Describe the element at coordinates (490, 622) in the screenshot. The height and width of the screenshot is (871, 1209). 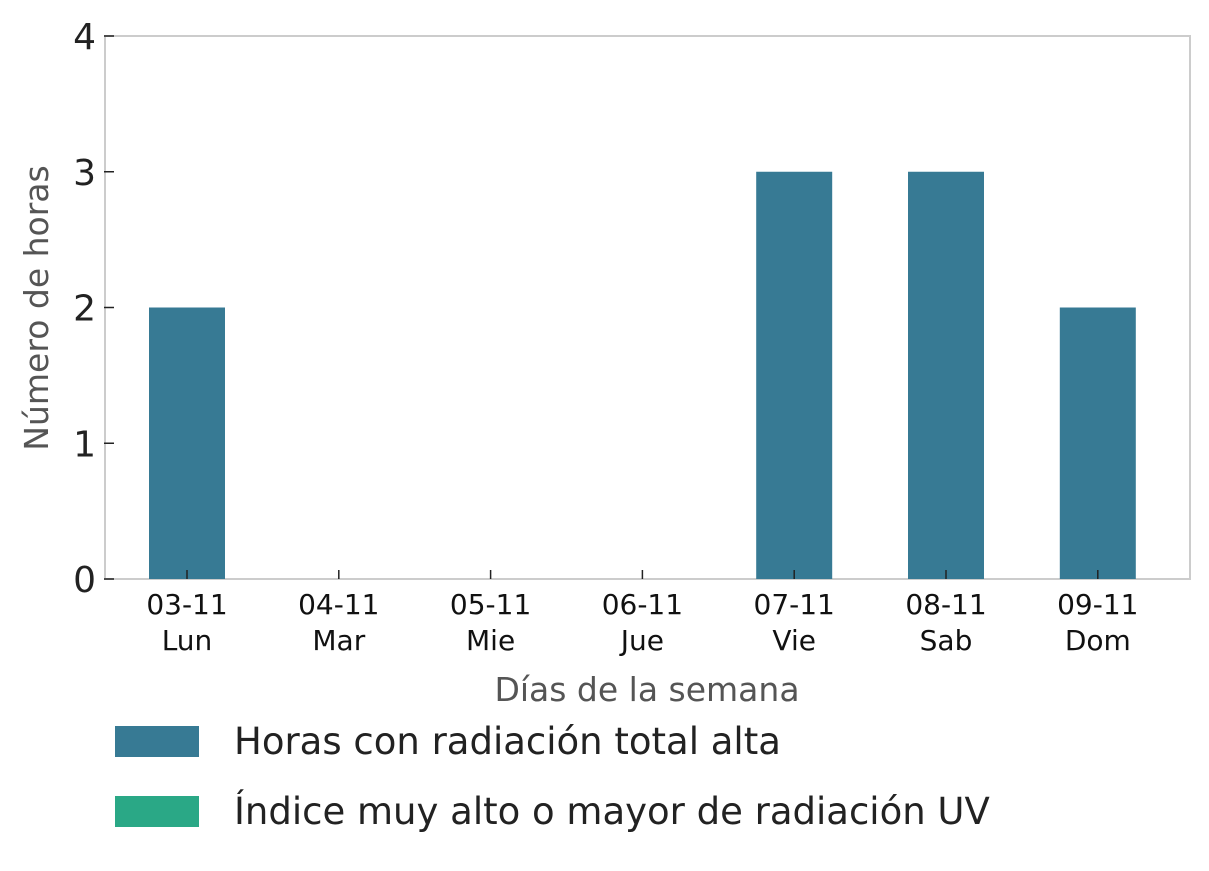
I see `x-tick-label: 05-11 Mie` at that location.